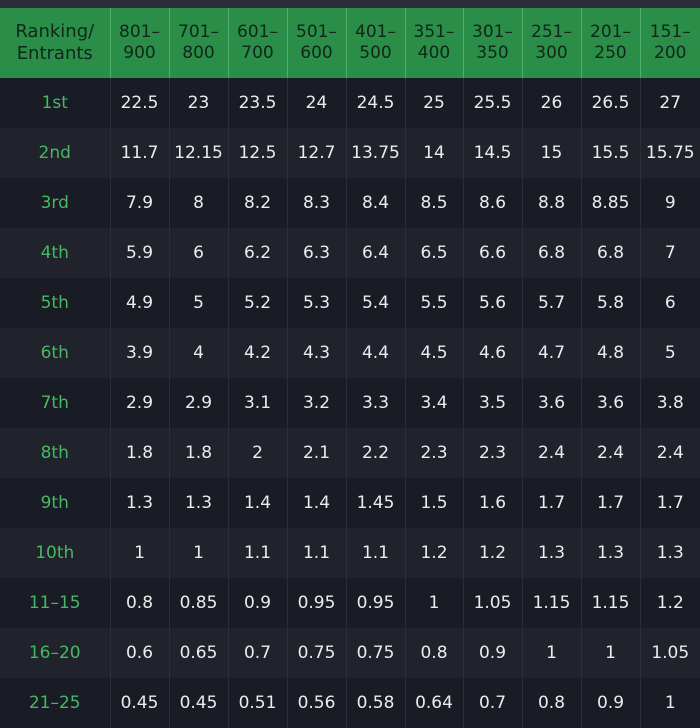 The image size is (700, 728). I want to click on points-cell: 6.8, so click(552, 253).